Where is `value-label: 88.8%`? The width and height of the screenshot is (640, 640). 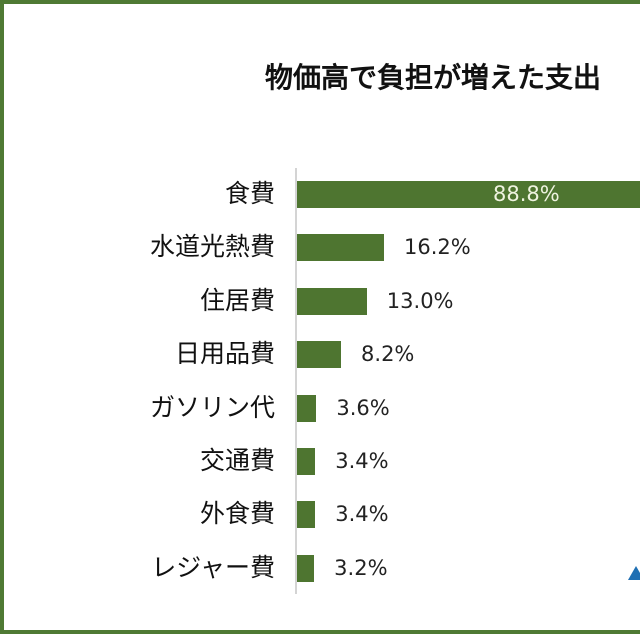 value-label: 88.8% is located at coordinates (526, 194).